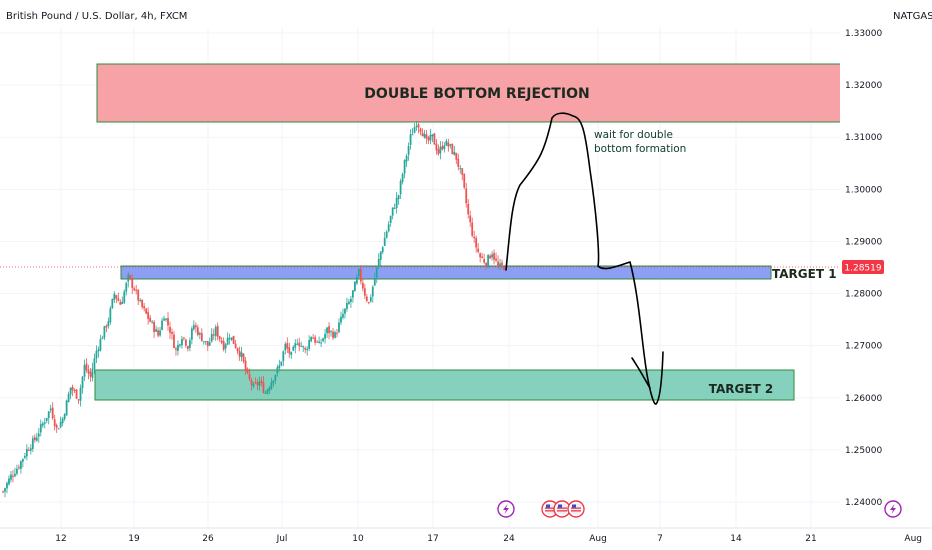 The height and width of the screenshot is (550, 932). What do you see at coordinates (804, 274) in the screenshot?
I see `target1-label: TARGET 1` at bounding box center [804, 274].